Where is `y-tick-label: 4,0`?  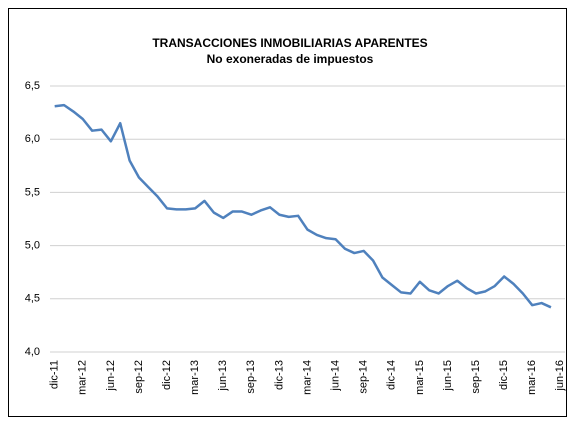
y-tick-label: 4,0 is located at coordinates (32, 352).